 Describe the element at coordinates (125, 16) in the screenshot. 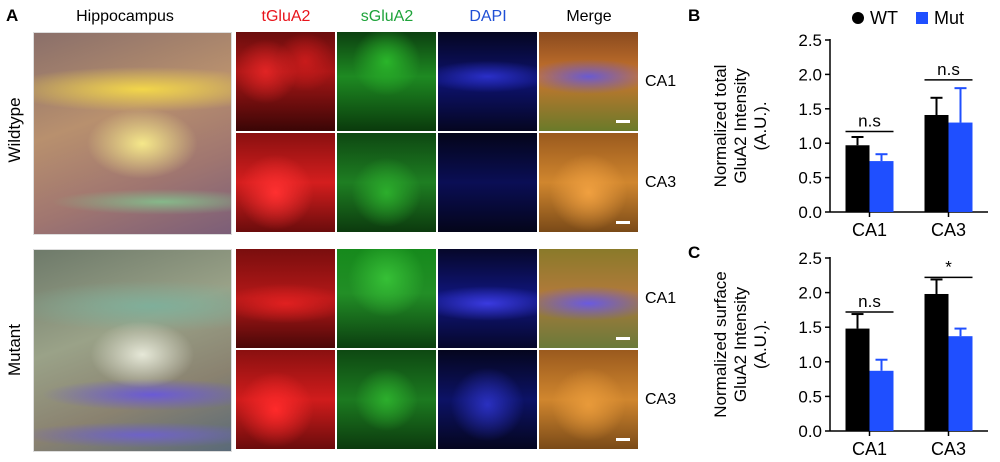

I see `header-hippocampus: Hippocampus` at that location.